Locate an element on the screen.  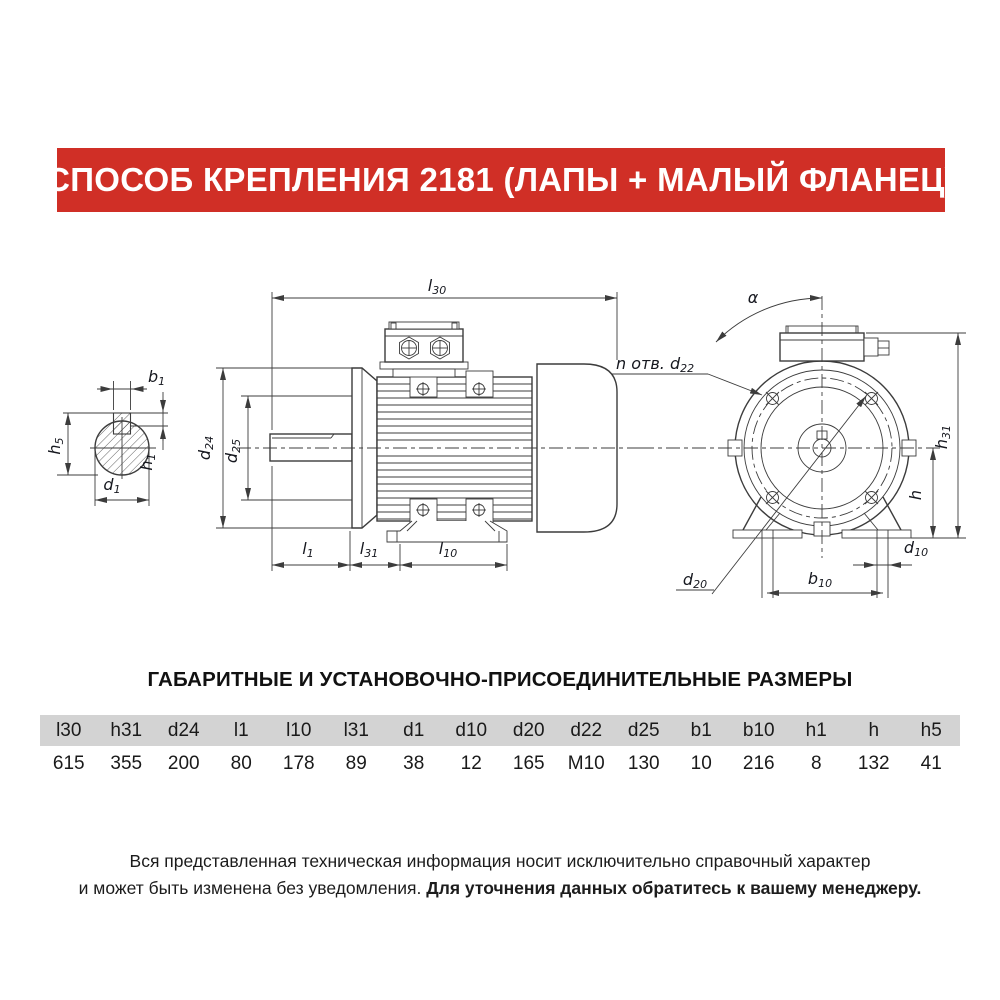
table-value-cell: 41 is located at coordinates (931, 763).